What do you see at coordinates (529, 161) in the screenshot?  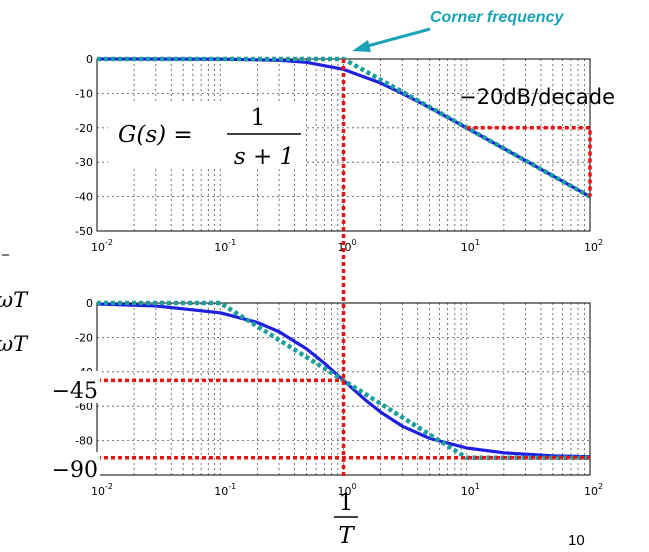 I see `slope-guide` at bounding box center [529, 161].